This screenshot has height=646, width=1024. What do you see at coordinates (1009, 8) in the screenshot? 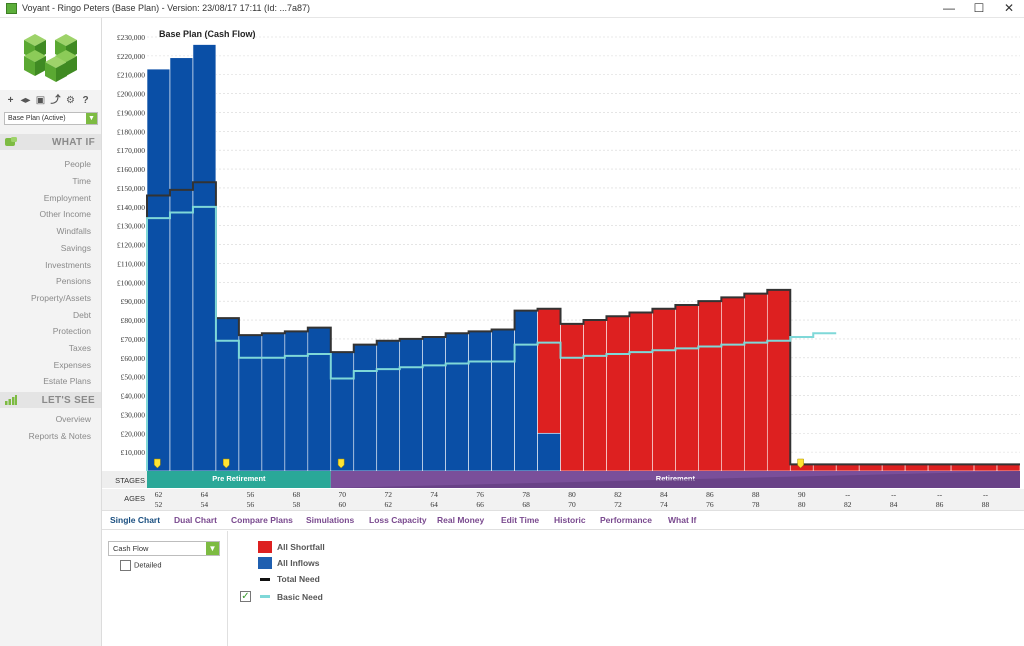
I see `close-button: ✕` at bounding box center [1009, 8].